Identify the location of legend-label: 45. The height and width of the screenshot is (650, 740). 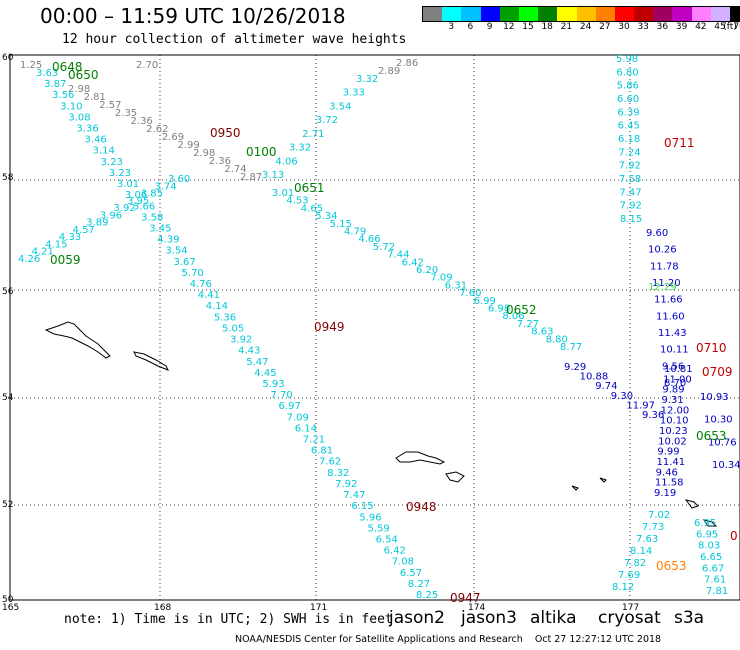
(720, 27).